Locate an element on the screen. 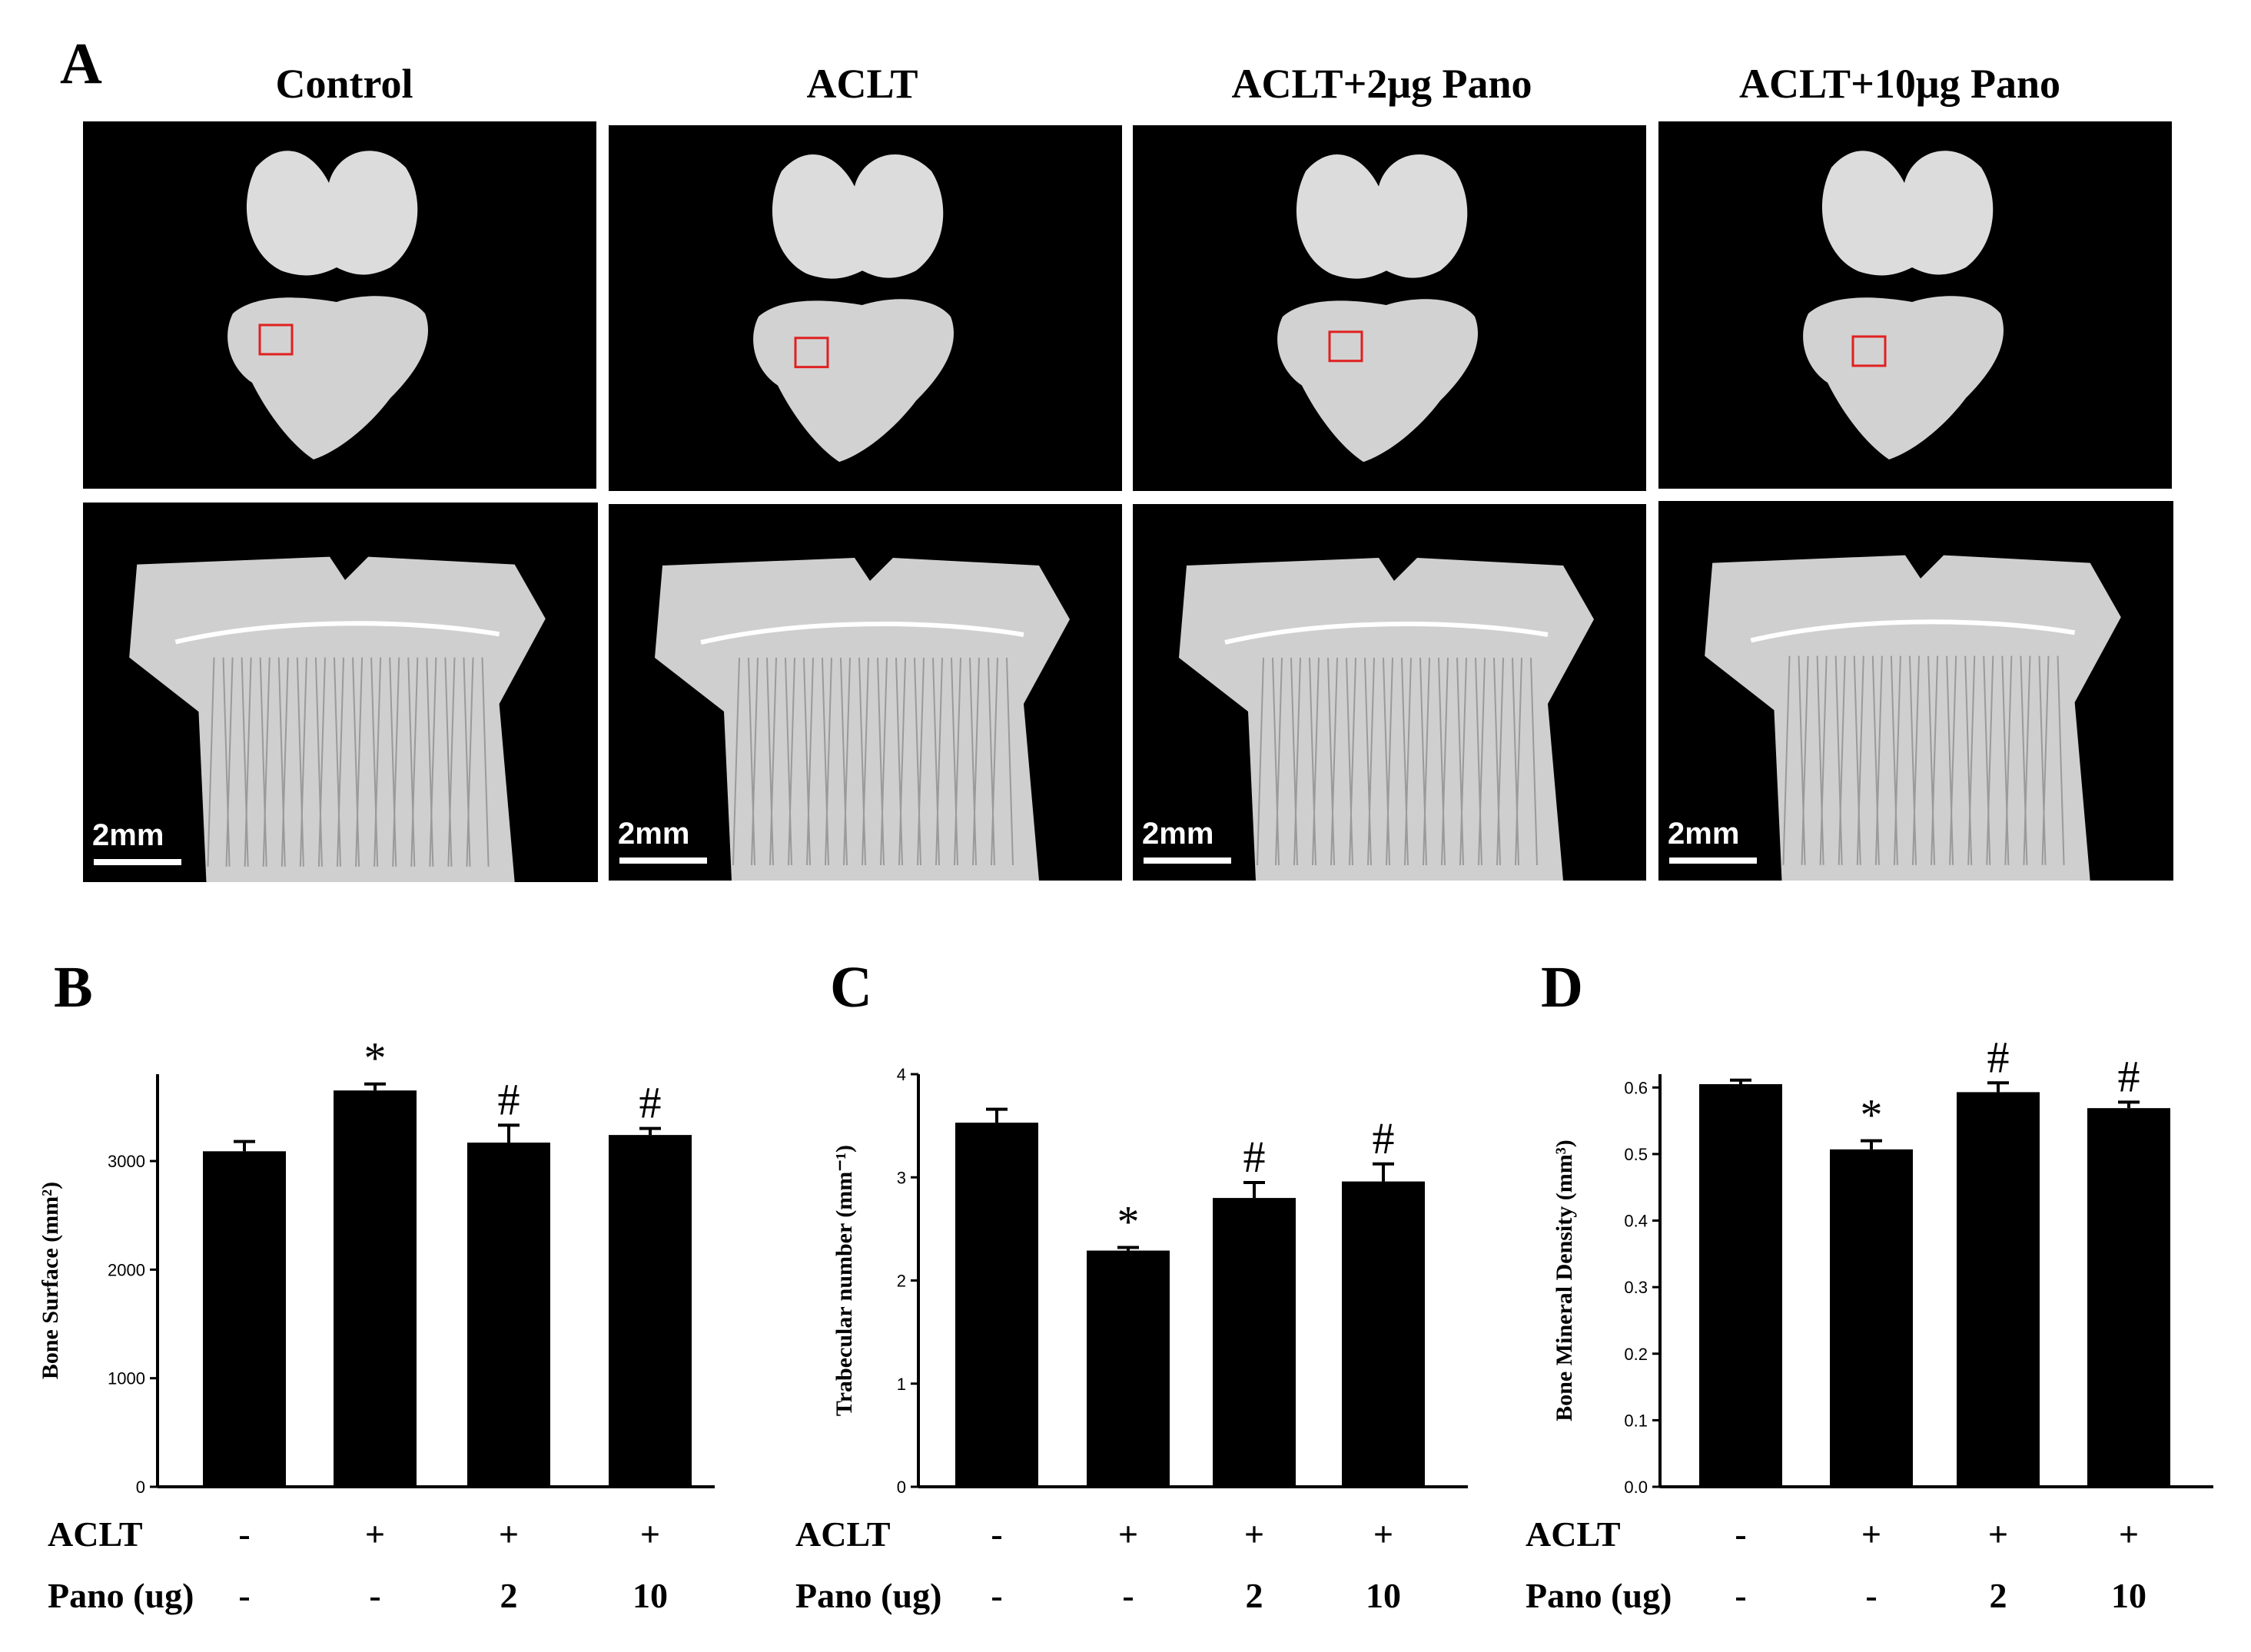 The image size is (2251, 1652). section-image-control: 2mm is located at coordinates (340, 692).